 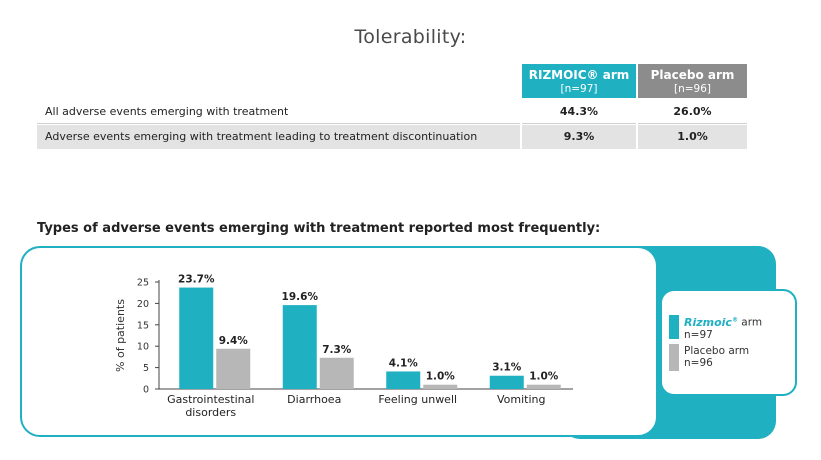 What do you see at coordinates (692, 136) in the screenshot?
I see `row-placebo-value: 1.0%` at bounding box center [692, 136].